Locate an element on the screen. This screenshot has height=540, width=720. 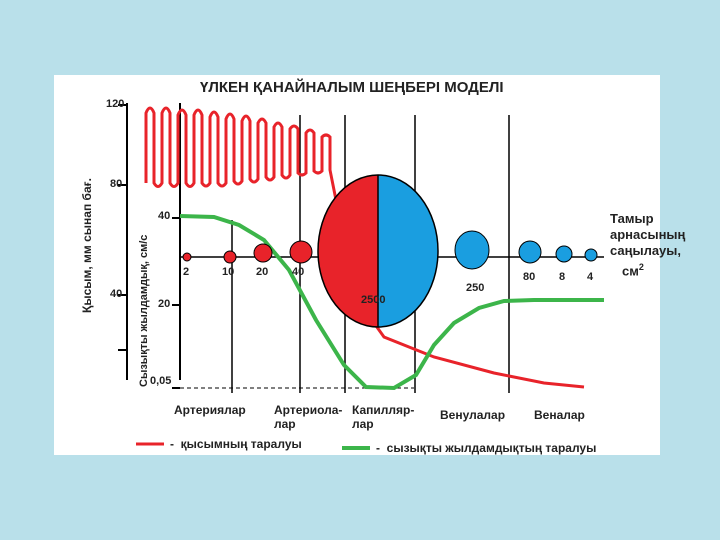
vessel-value: 4 is located at coordinates (590, 277).